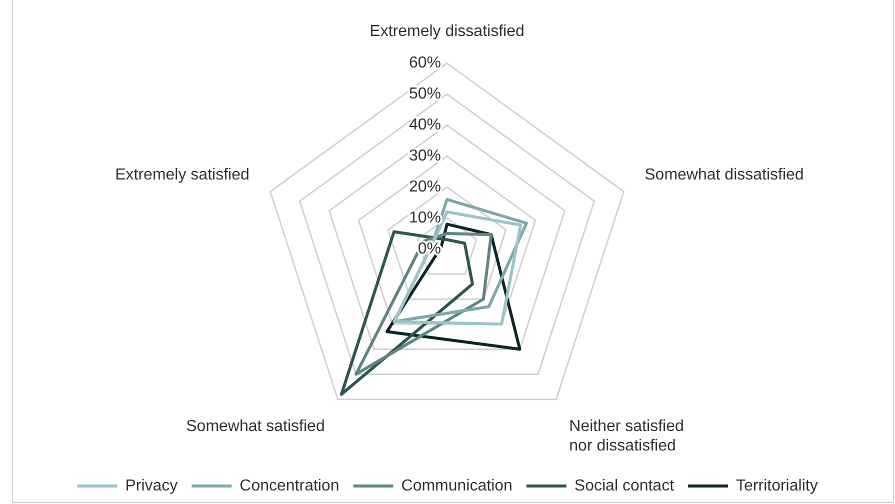  I want to click on legend-label: Territoriality, so click(777, 485).